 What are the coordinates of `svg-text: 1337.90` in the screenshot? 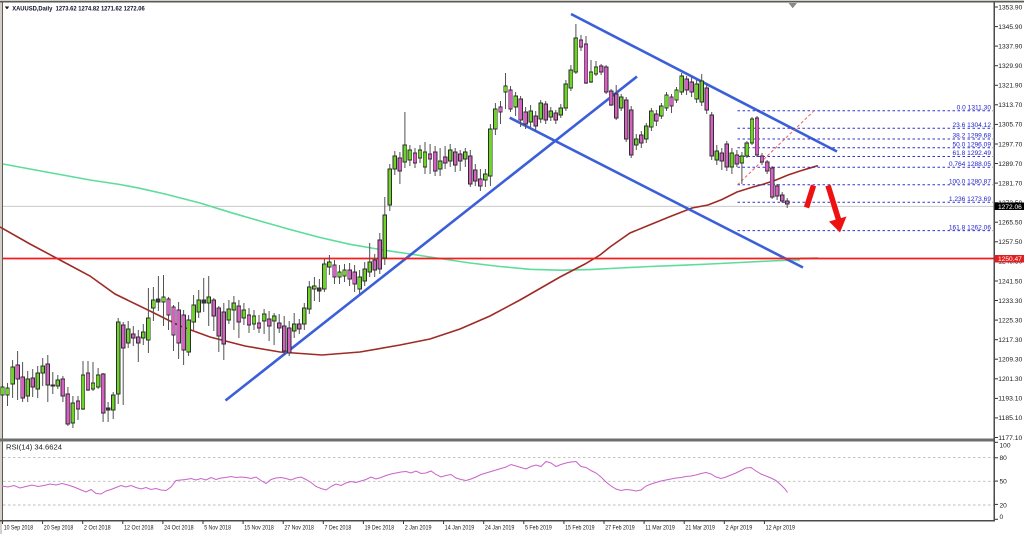 It's located at (1010, 46).